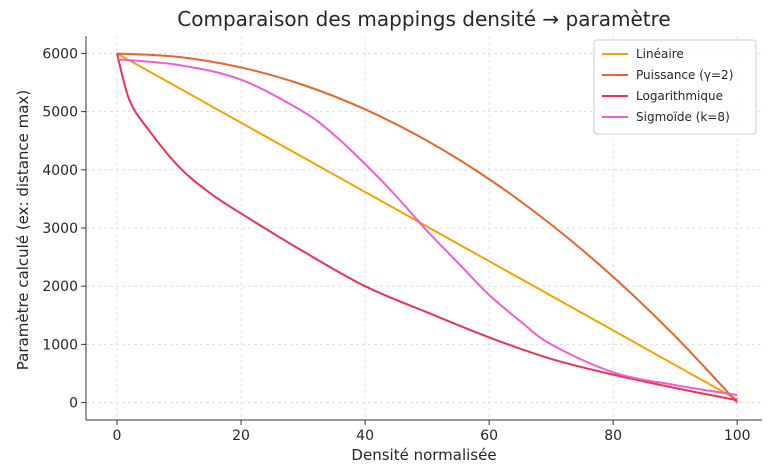 The width and height of the screenshot is (779, 468). I want to click on x-tick-label: 100, so click(737, 436).